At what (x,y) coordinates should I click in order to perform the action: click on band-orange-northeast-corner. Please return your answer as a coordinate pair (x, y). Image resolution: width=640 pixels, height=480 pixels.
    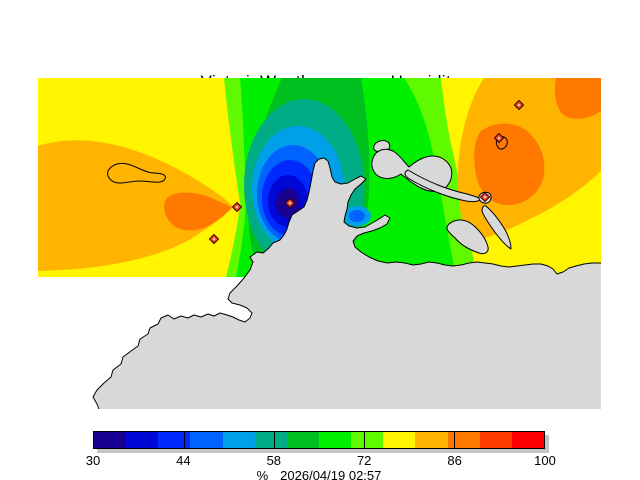
    Looking at the image, I should click on (577, 98).